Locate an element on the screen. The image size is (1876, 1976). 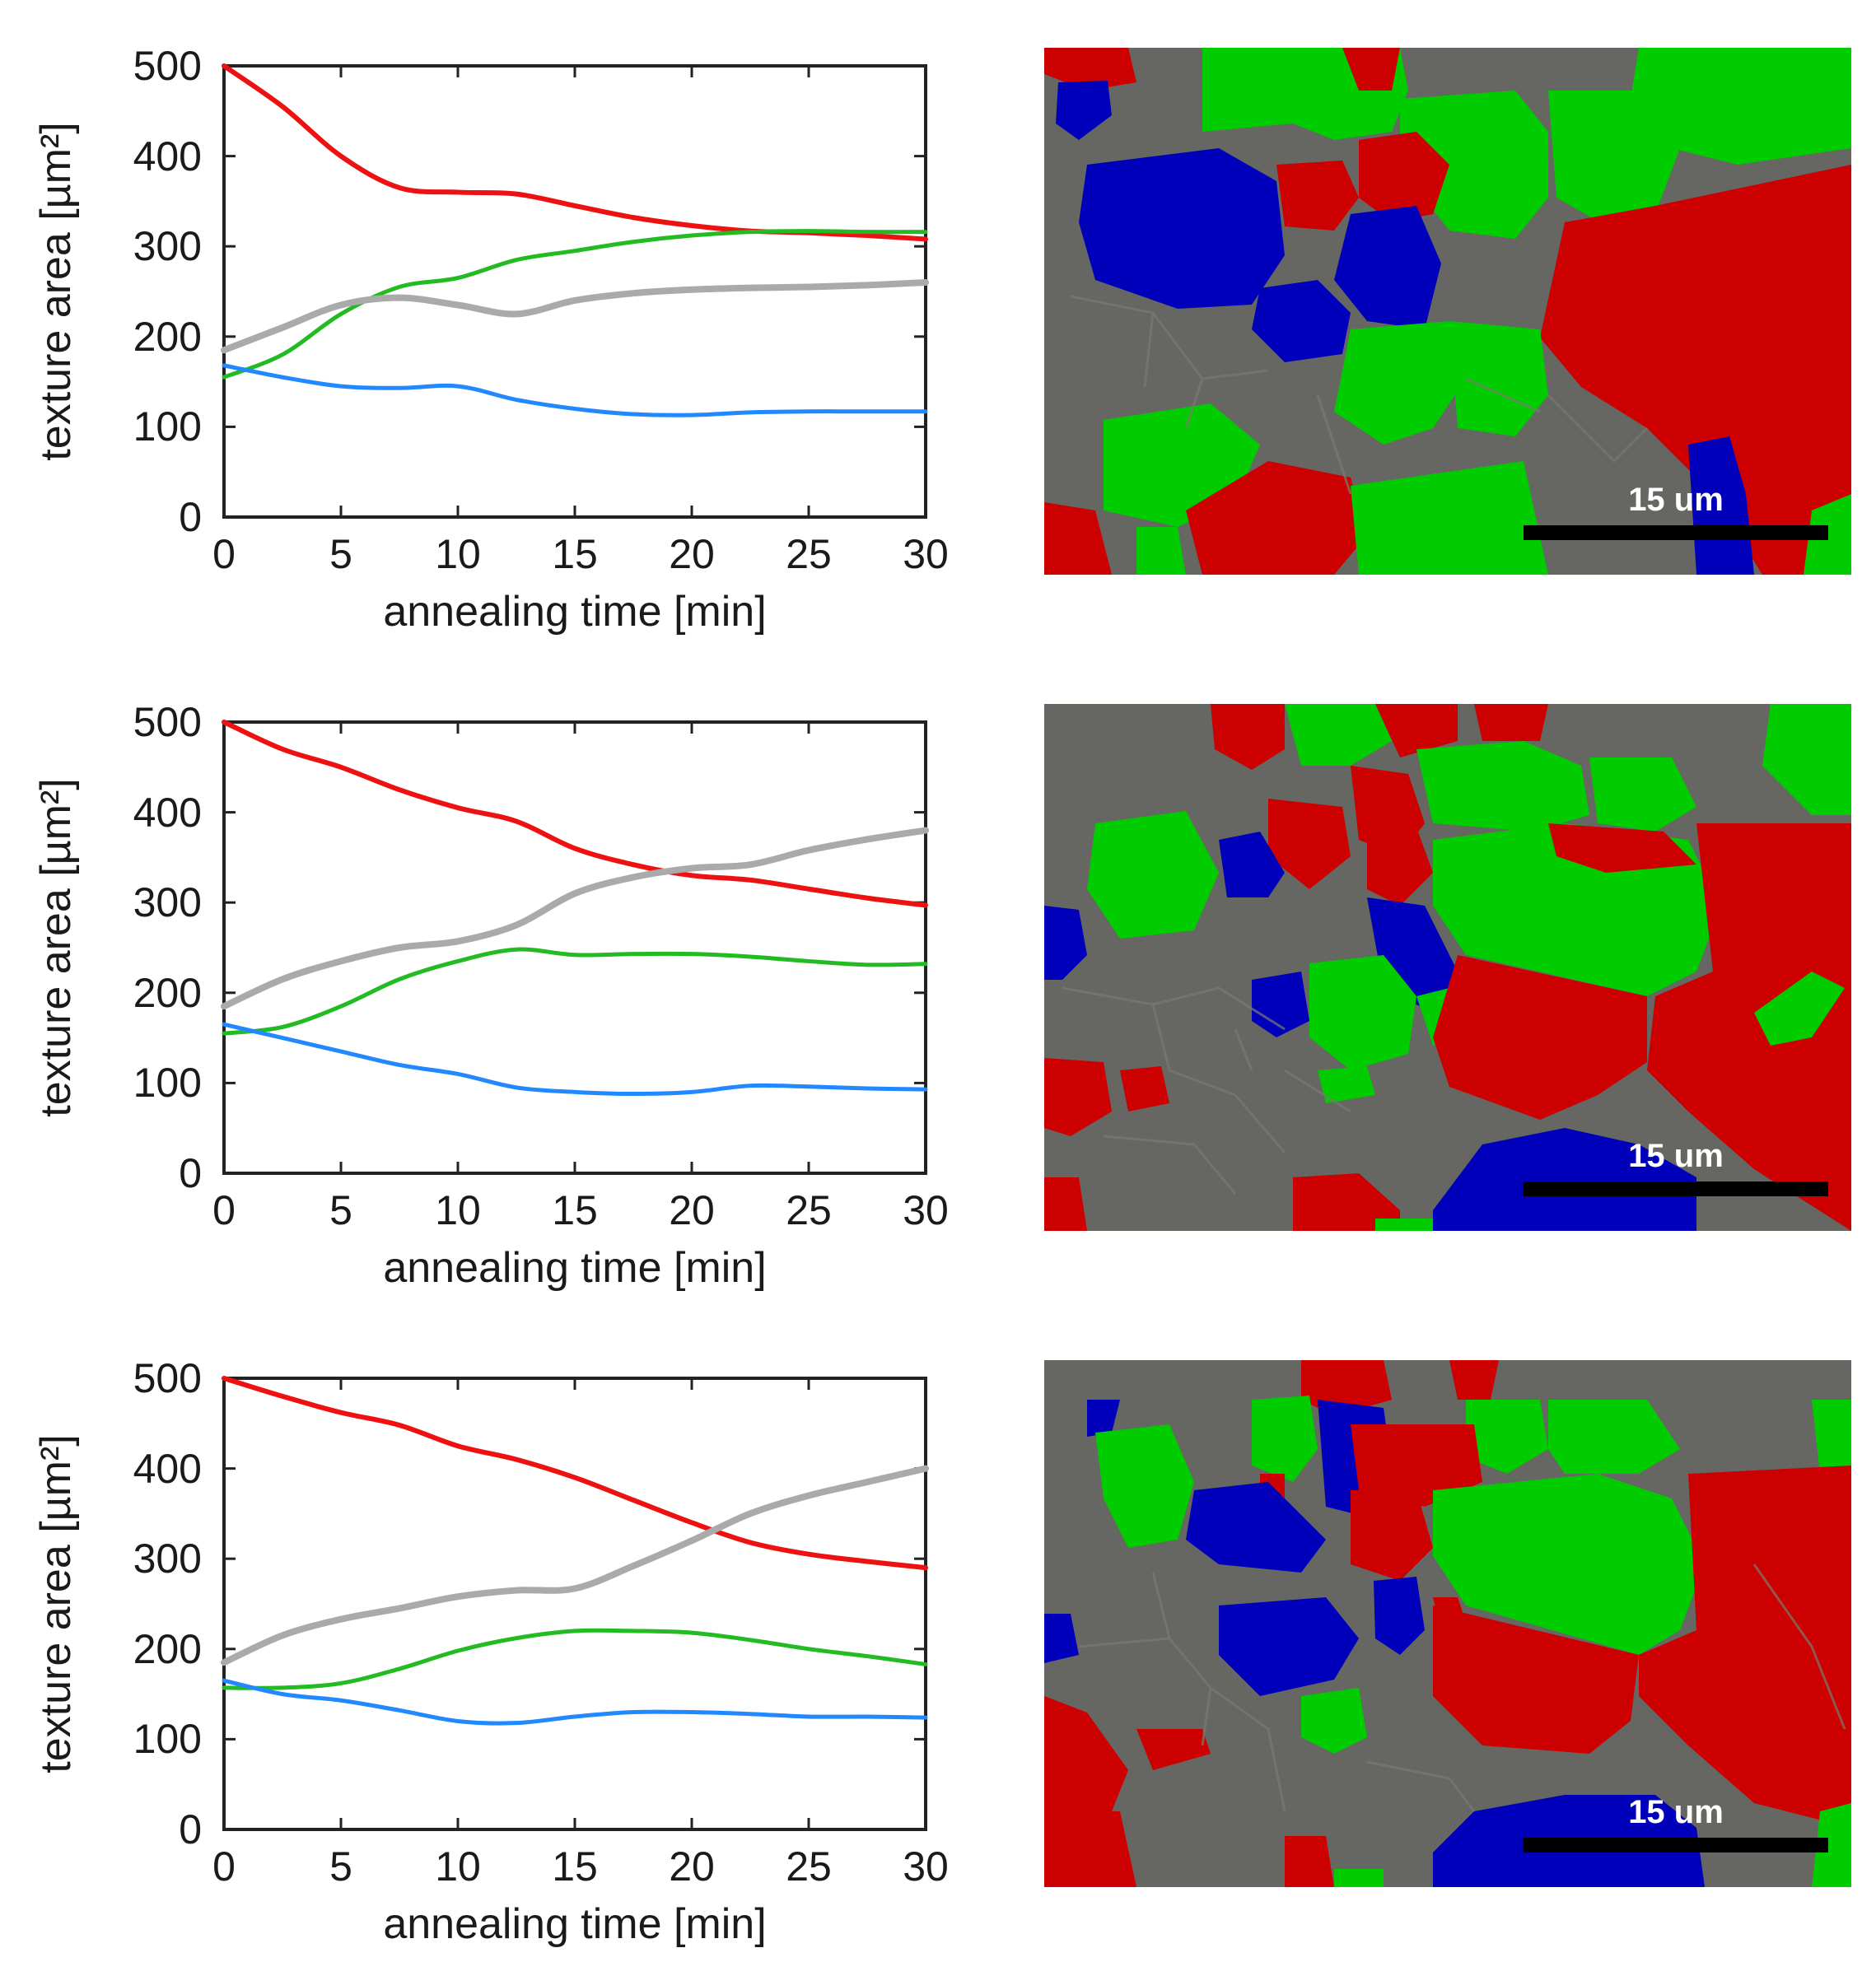
scale-bar-2: 15 um is located at coordinates (1676, 1167).